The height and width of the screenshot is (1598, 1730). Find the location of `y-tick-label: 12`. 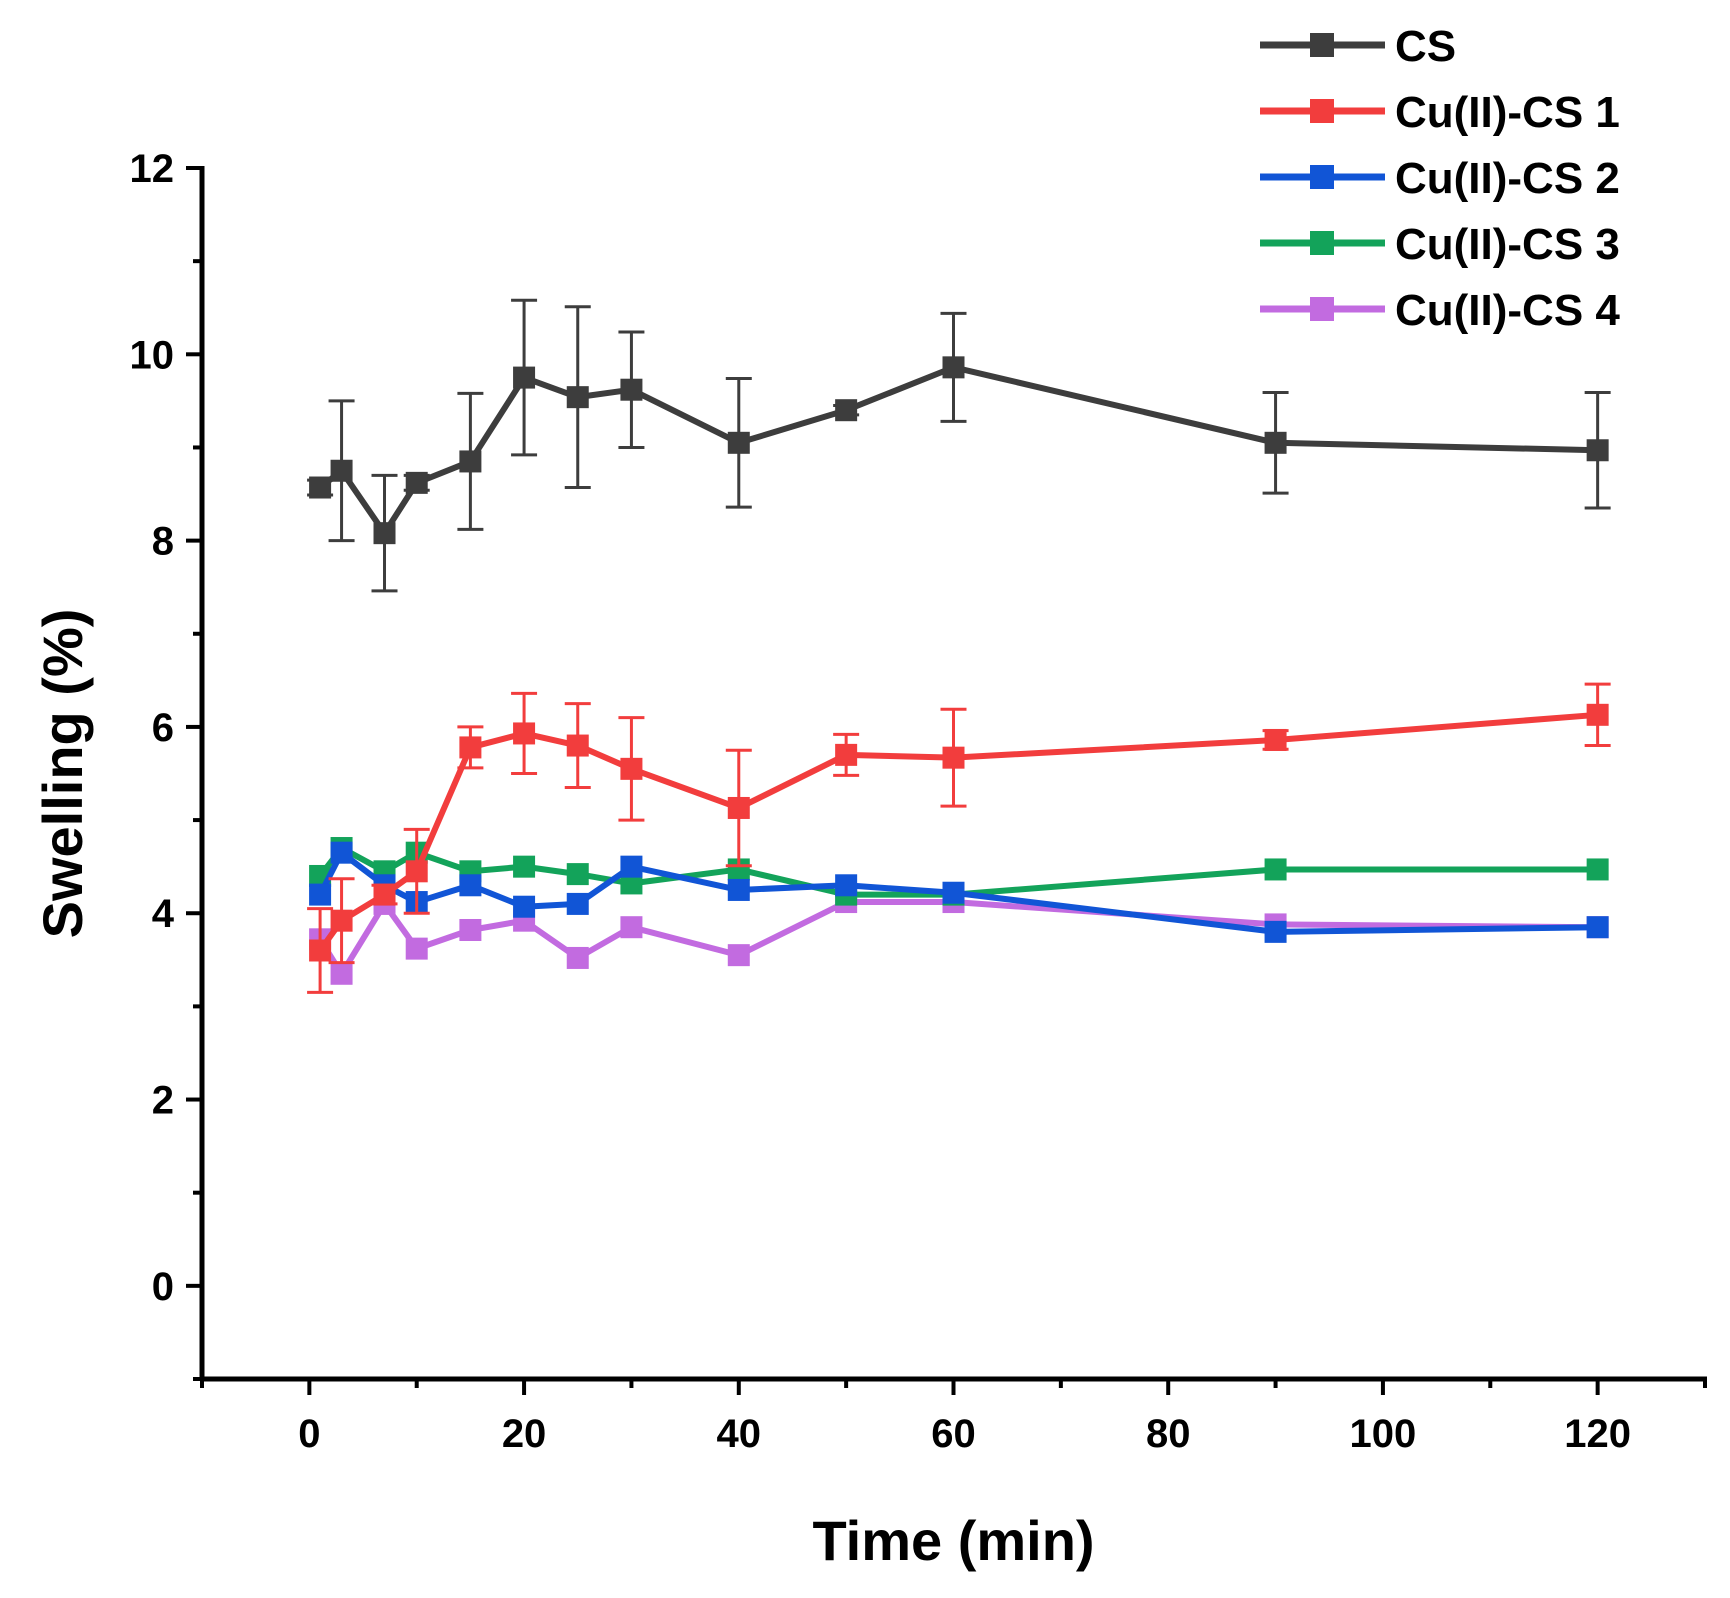

y-tick-label: 12 is located at coordinates (152, 169).